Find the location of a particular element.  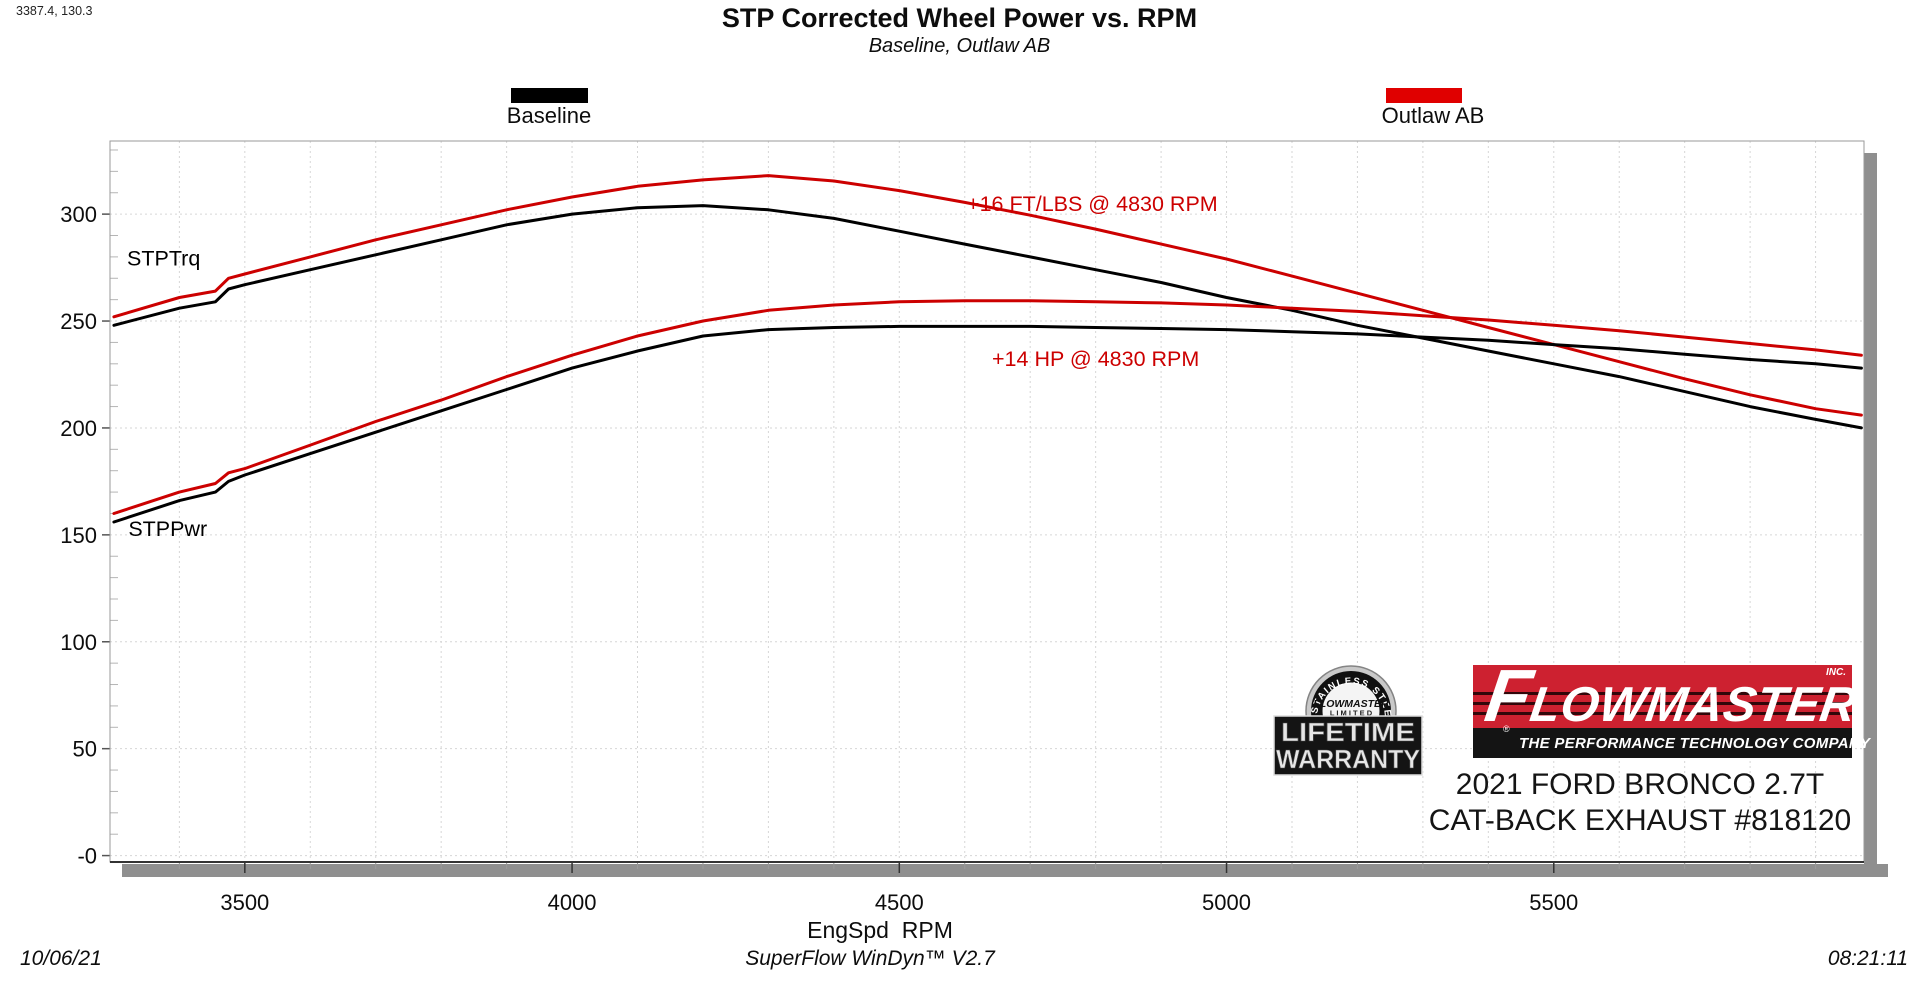

y-tick-label: 300 is located at coordinates (78, 214).